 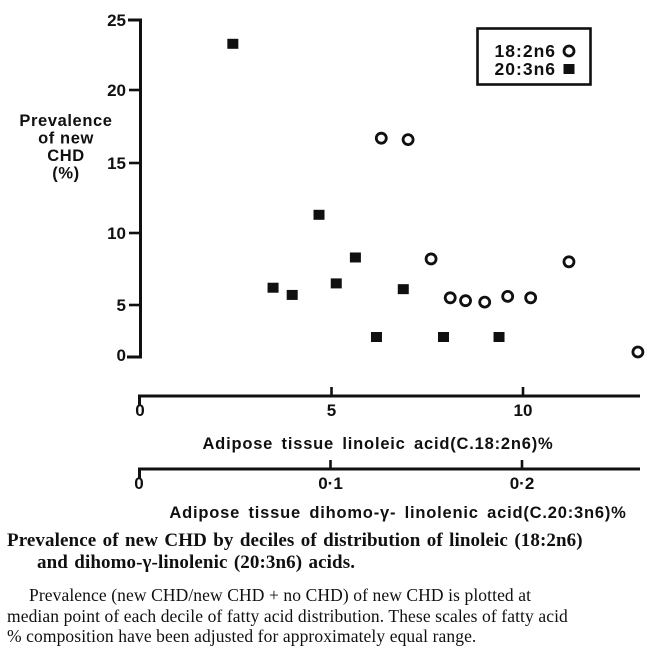 I want to click on filled-square-icon, so click(x=569, y=69).